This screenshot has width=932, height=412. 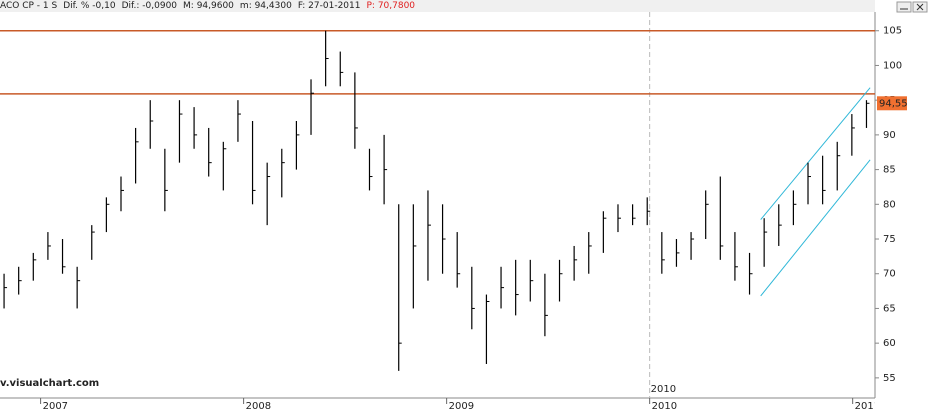 What do you see at coordinates (892, 31) in the screenshot?
I see `y-tick-label: 105` at bounding box center [892, 31].